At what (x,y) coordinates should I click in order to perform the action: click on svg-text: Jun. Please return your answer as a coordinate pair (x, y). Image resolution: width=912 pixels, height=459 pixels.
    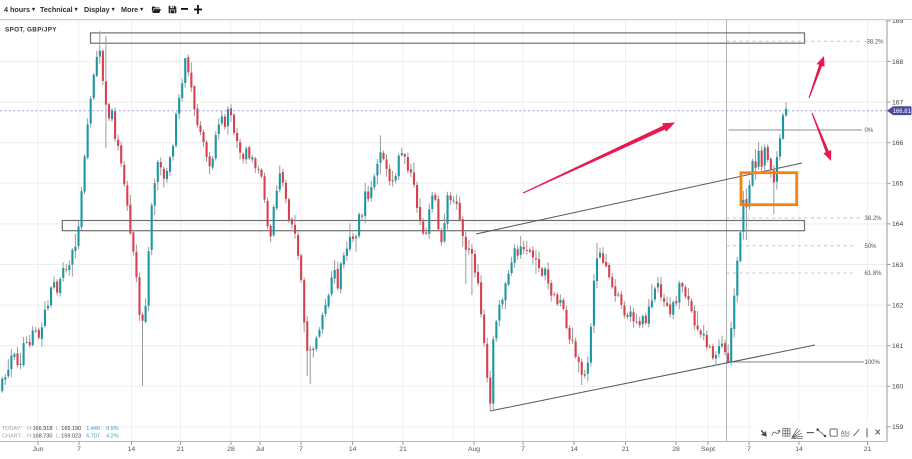
    Looking at the image, I should click on (38, 449).